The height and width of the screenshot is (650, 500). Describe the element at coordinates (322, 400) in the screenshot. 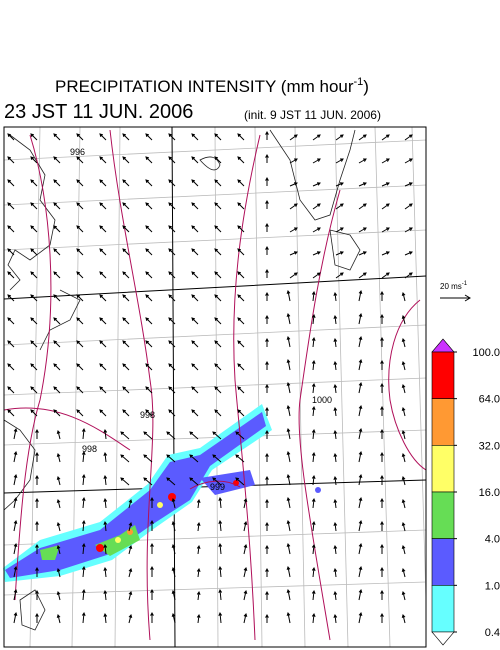

I see `isobar-label: 1000` at that location.